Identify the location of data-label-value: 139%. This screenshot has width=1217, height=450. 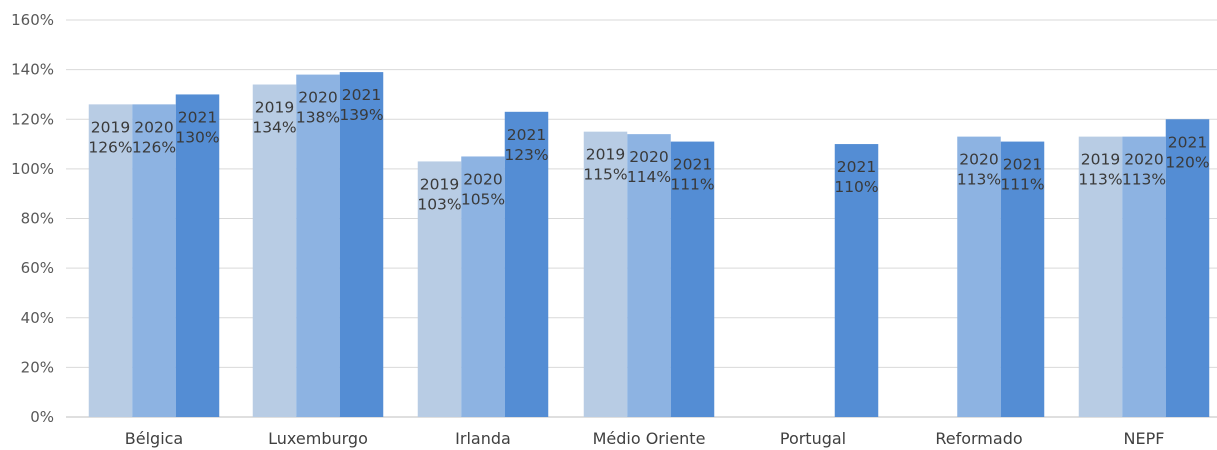
(361, 115).